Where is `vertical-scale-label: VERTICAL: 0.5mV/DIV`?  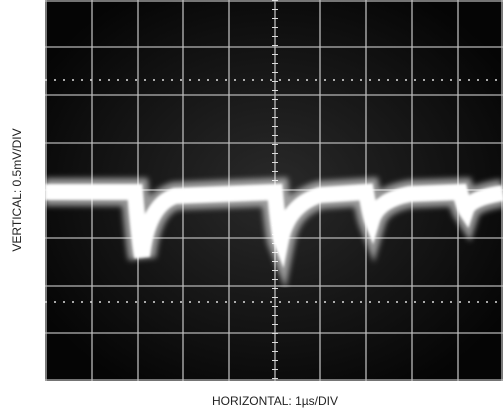 vertical-scale-label: VERTICAL: 0.5mV/DIV is located at coordinates (17, 189).